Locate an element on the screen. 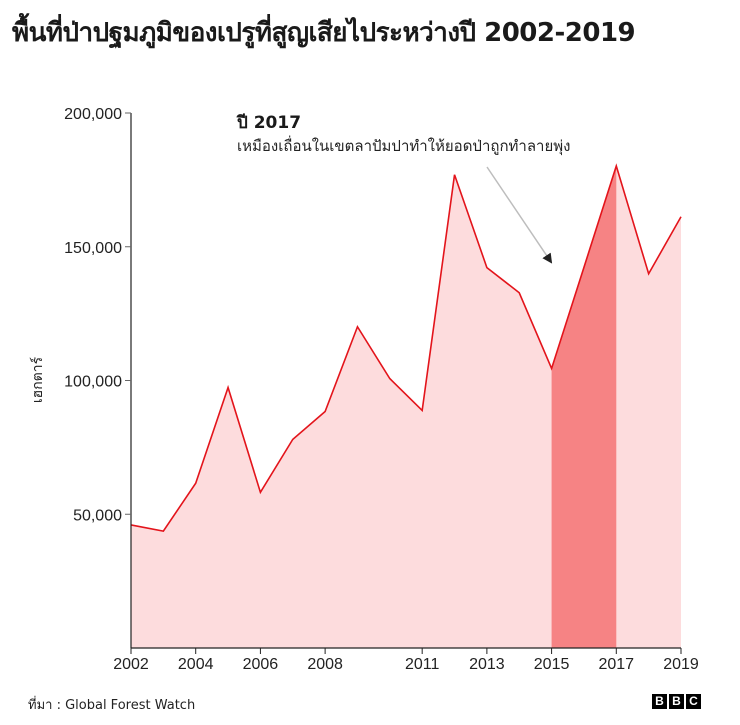  bbc-logo: B B C is located at coordinates (676, 701).